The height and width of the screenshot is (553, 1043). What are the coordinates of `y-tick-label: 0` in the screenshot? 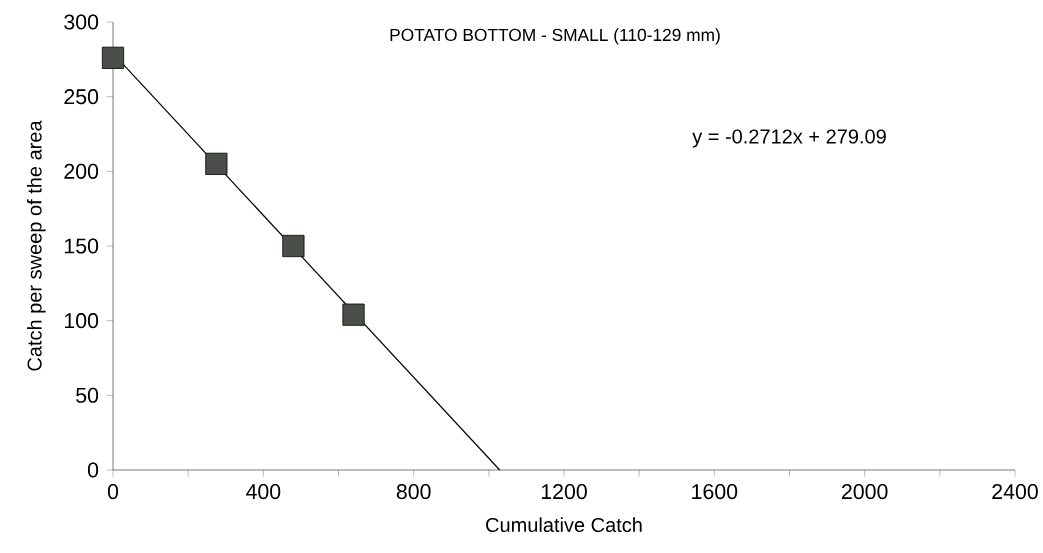 It's located at (93, 470).